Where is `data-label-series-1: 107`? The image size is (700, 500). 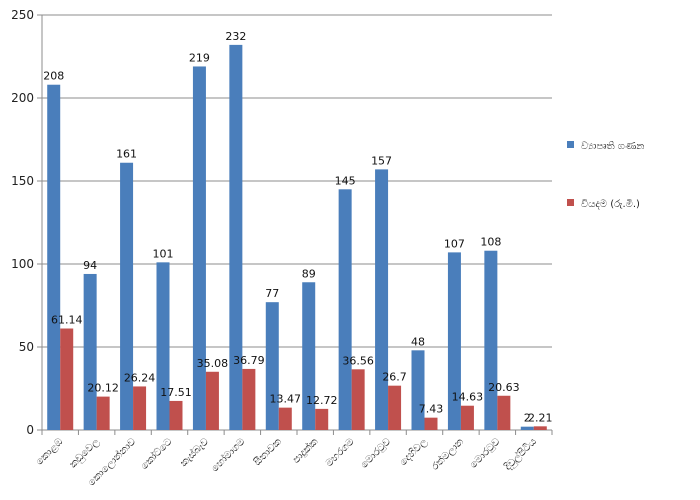
data-label-series-1: 107 is located at coordinates (454, 243).